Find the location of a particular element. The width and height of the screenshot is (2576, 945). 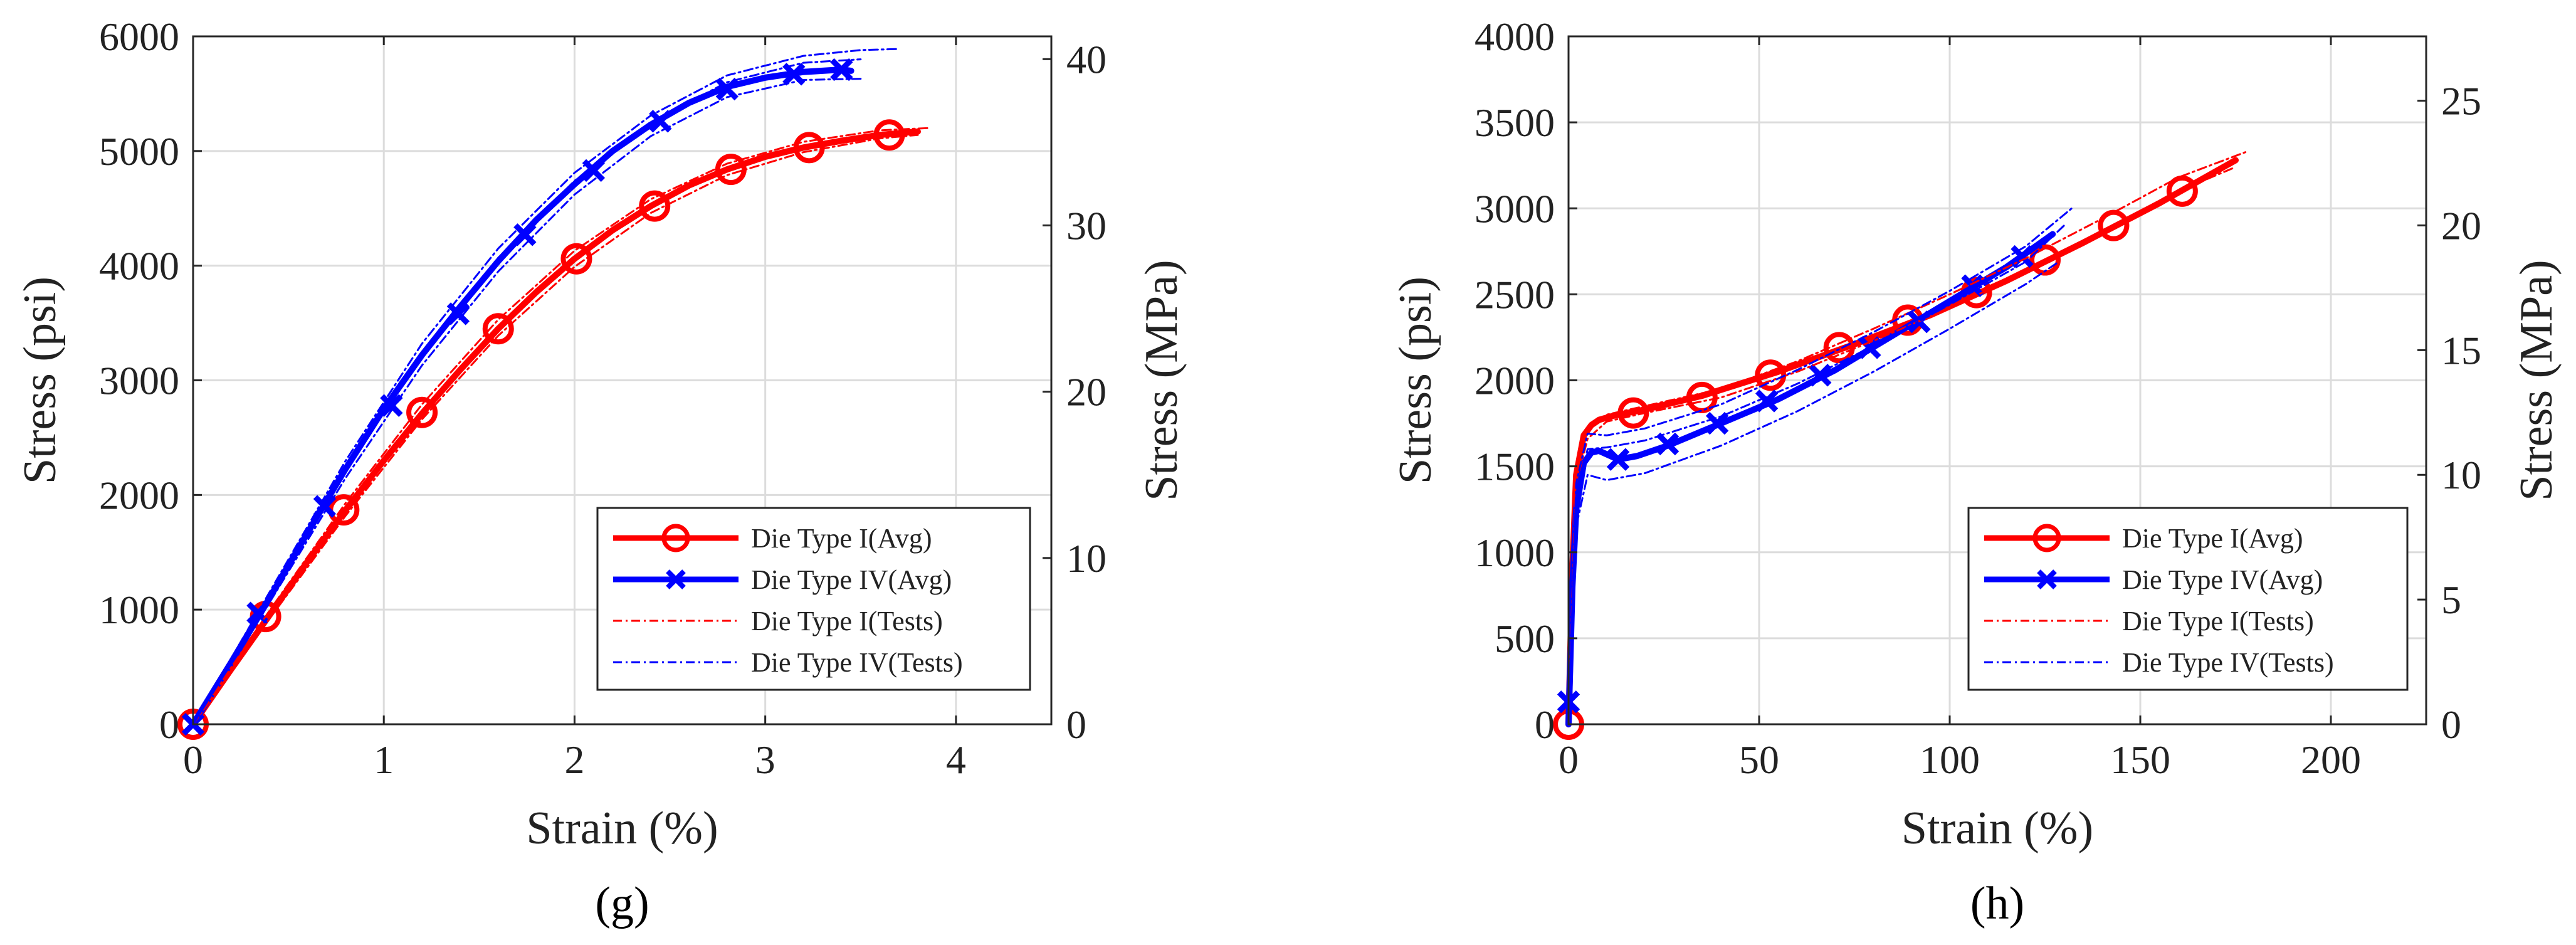

y-tick-label: 500 is located at coordinates (1525, 638).